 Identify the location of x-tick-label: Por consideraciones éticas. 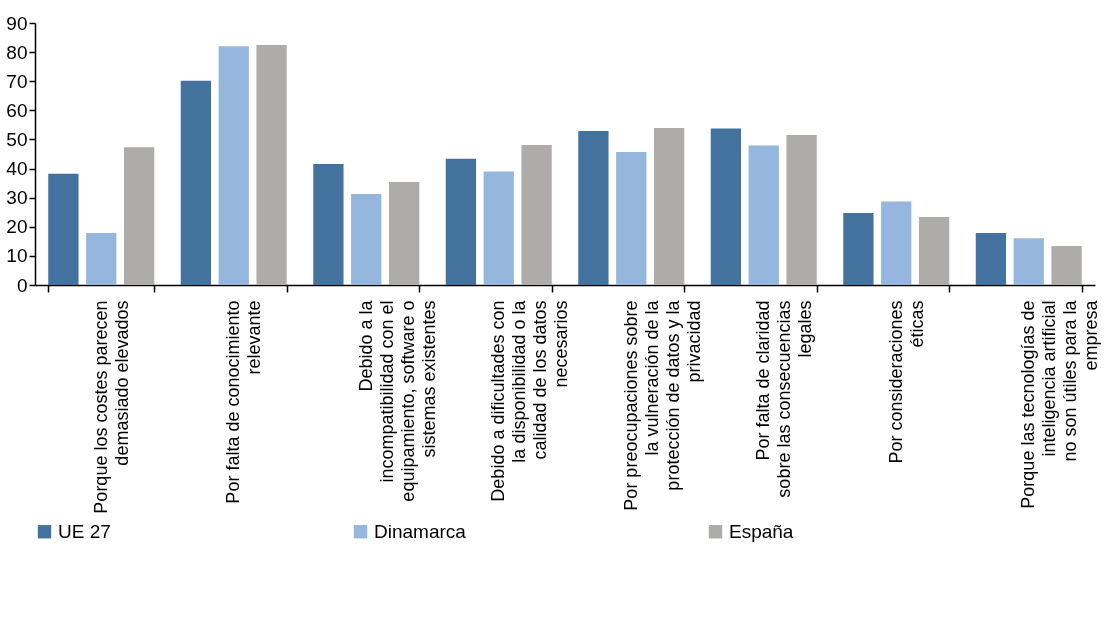
(906, 382).